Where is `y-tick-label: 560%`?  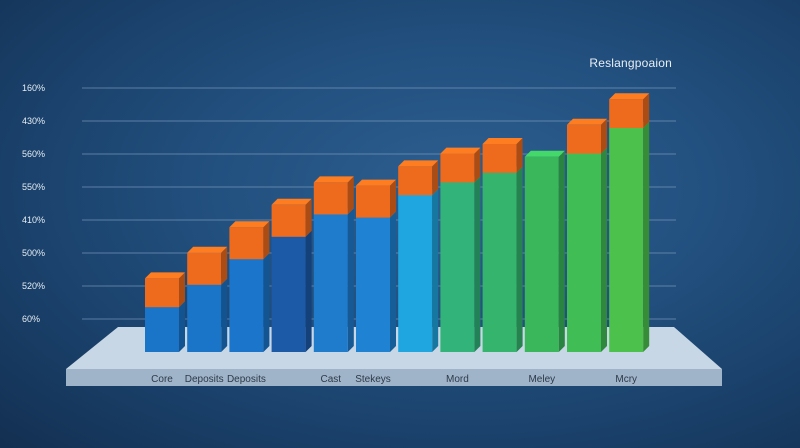
y-tick-label: 560% is located at coordinates (33, 154).